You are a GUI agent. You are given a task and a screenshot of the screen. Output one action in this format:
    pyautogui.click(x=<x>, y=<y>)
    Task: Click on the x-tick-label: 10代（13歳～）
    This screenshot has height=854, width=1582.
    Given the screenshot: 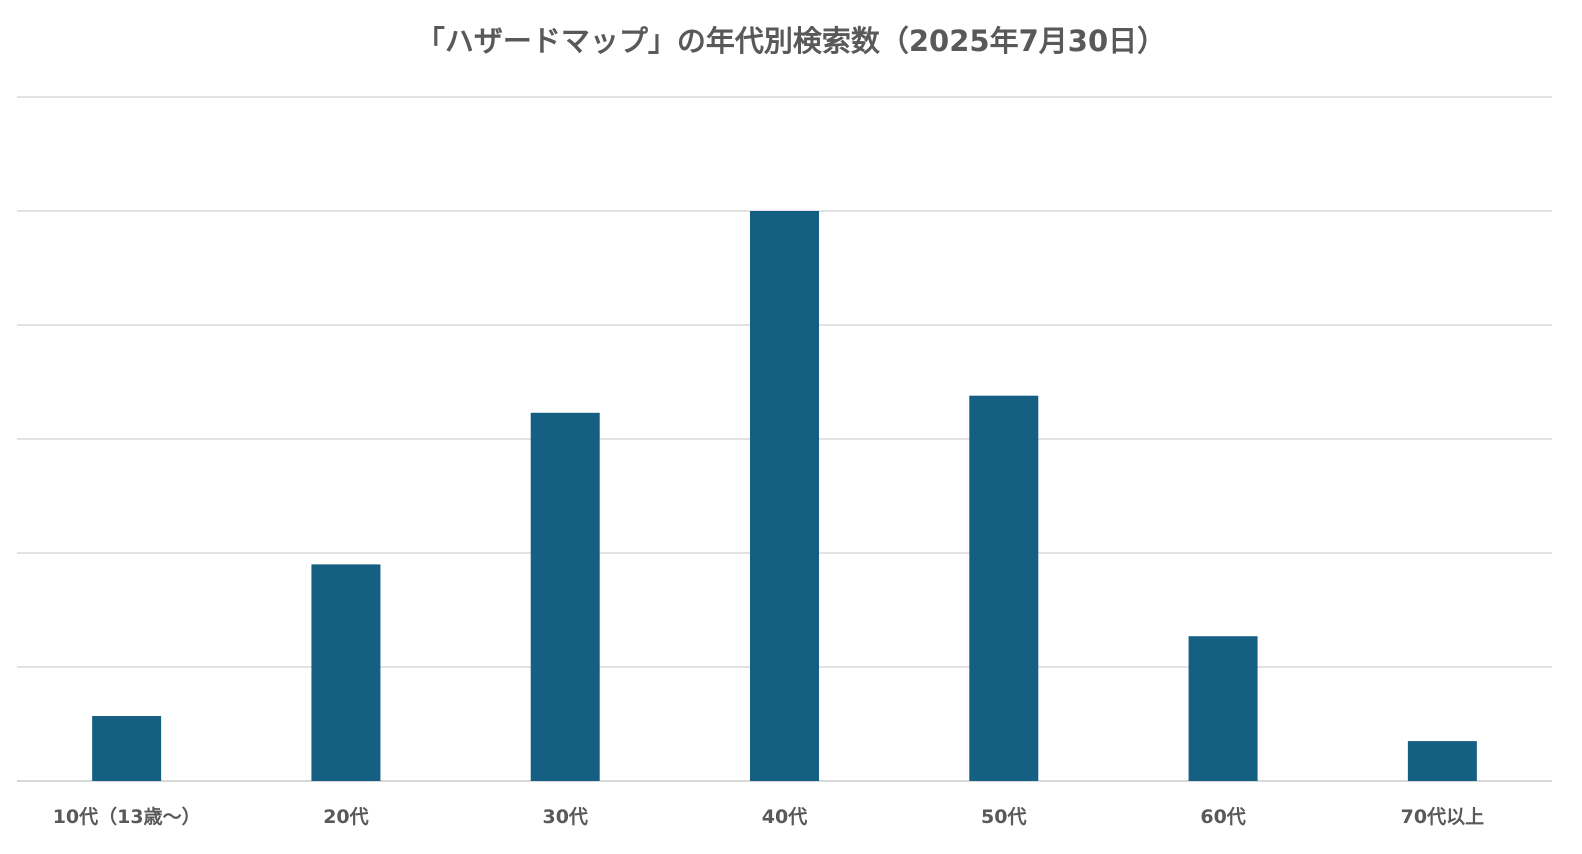 What is the action you would take?
    pyautogui.click(x=127, y=816)
    